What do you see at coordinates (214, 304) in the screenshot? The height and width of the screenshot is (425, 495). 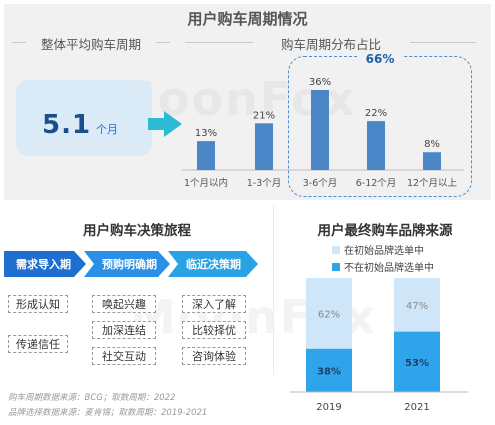 I see `journey-tag: 深入了解` at bounding box center [214, 304].